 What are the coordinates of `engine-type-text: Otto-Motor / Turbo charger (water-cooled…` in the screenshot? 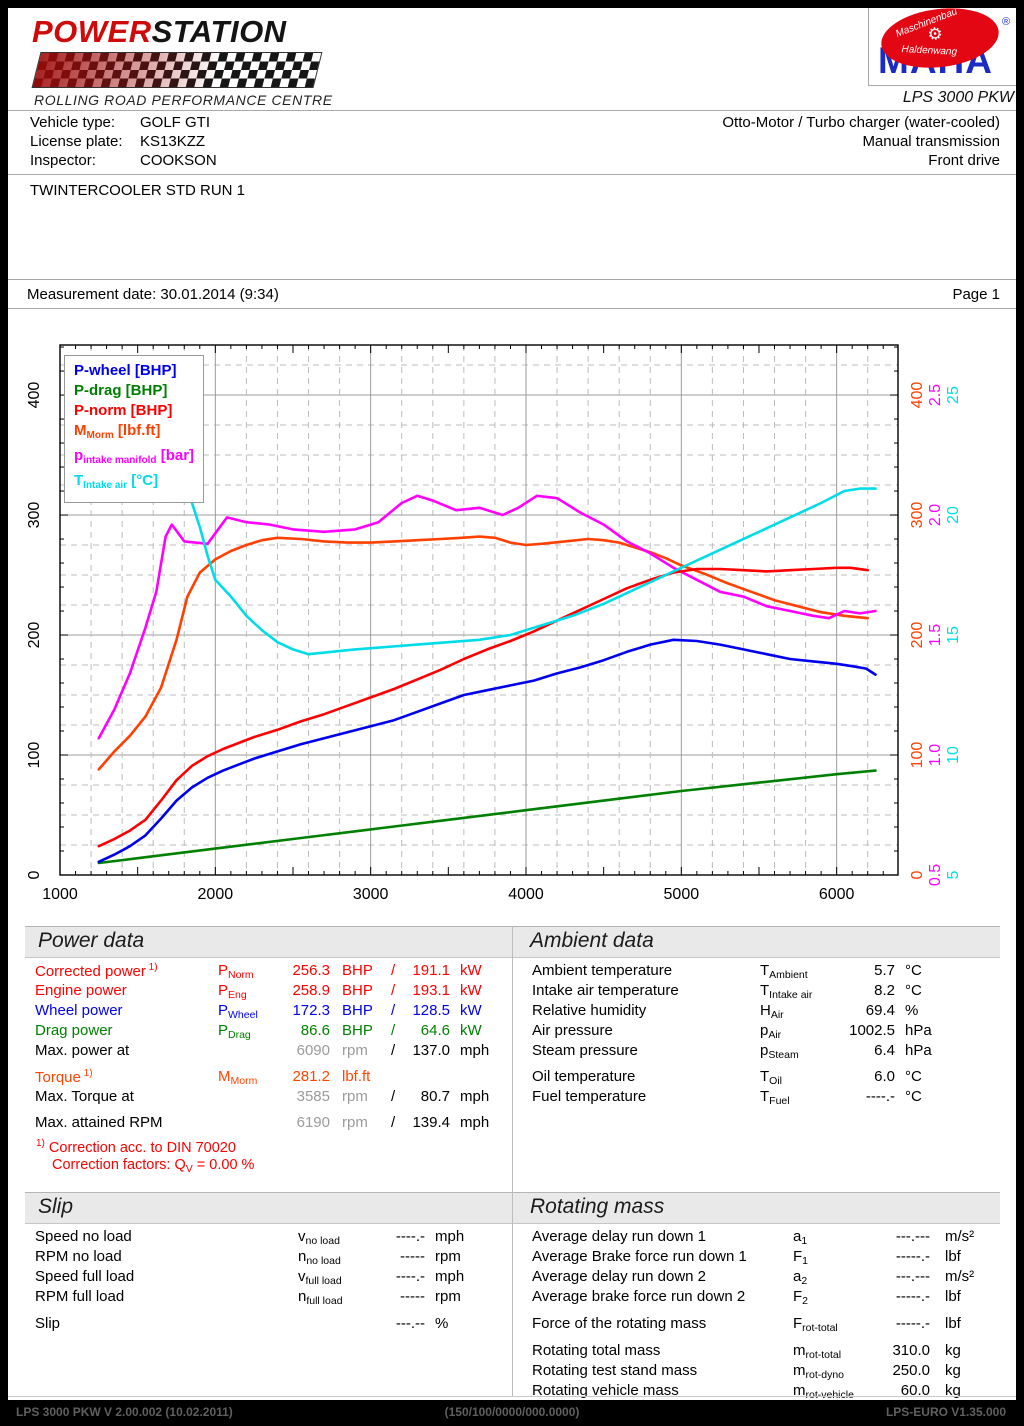 It's located at (861, 122).